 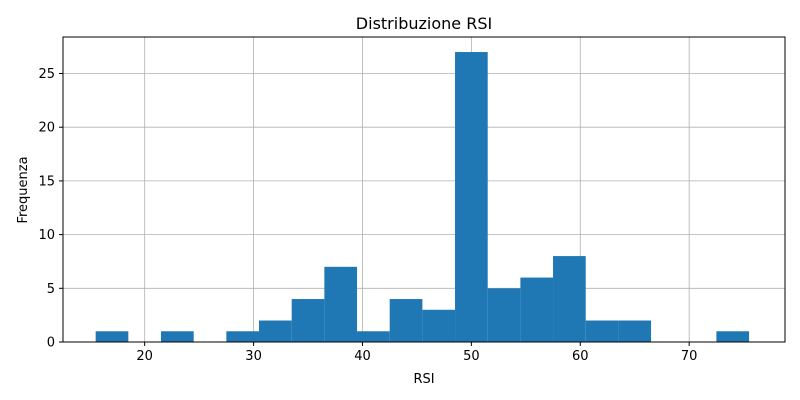 I want to click on chart-title: Distribuzione RSI, so click(x=424, y=23).